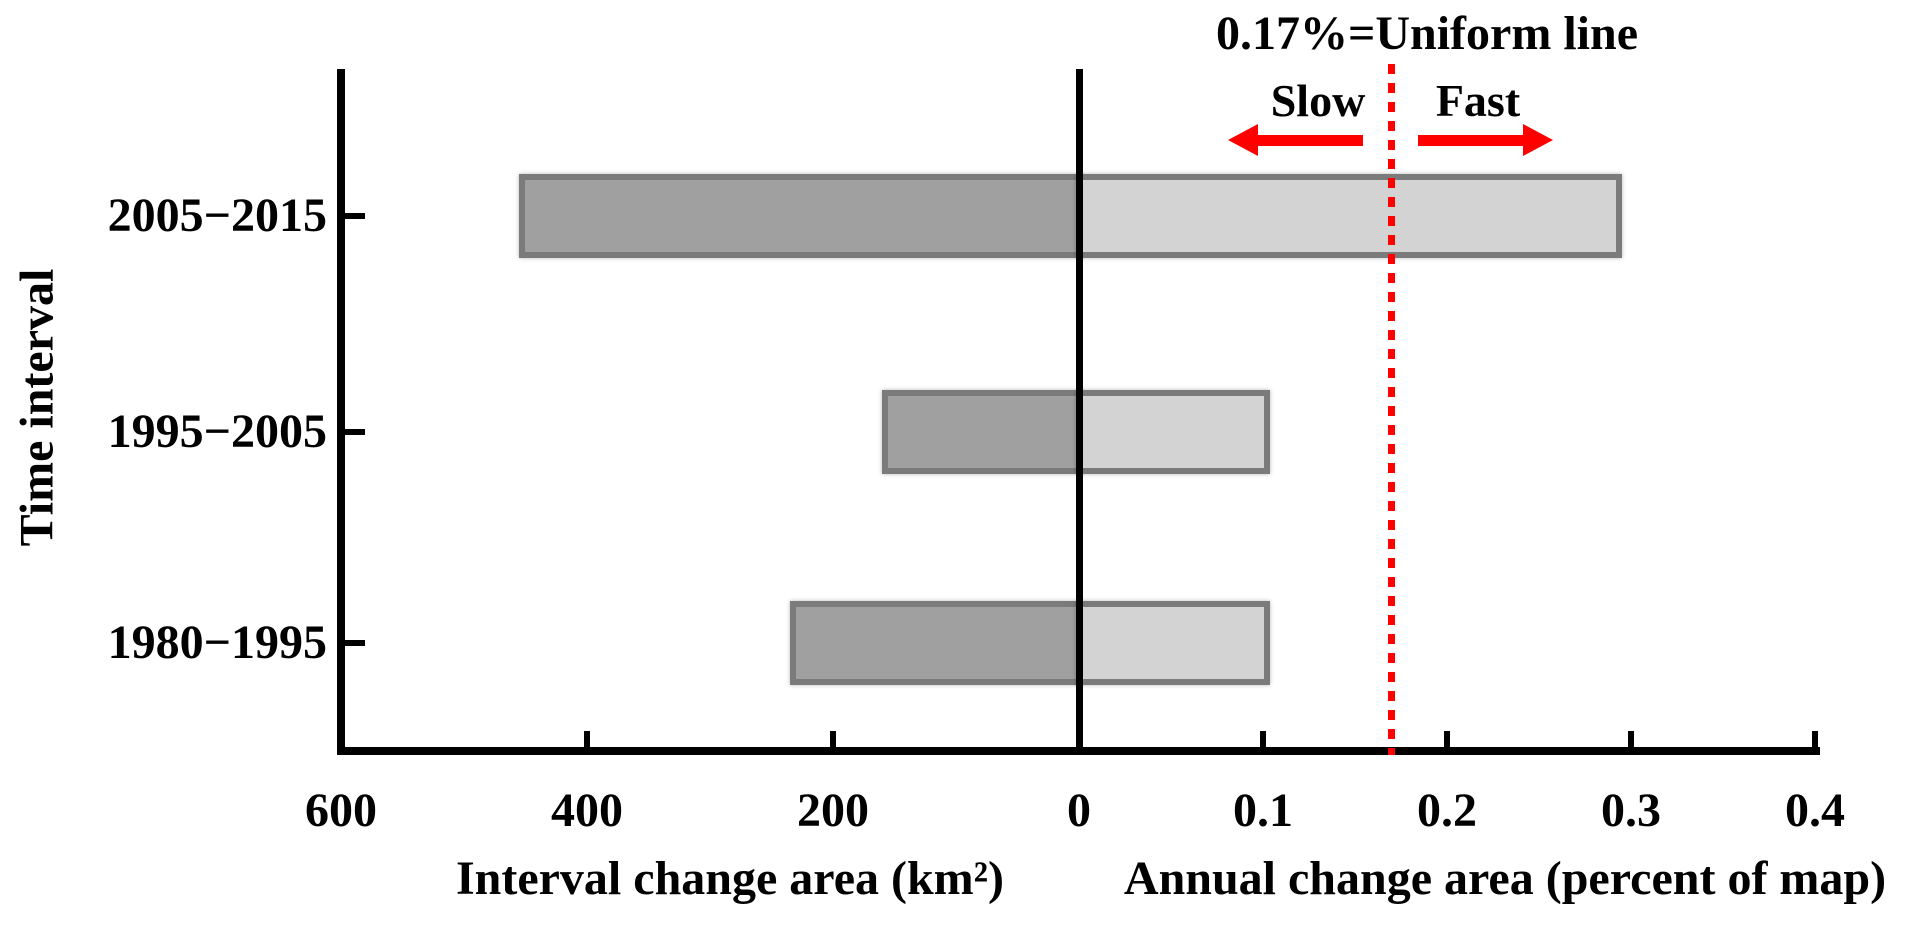  What do you see at coordinates (800, 215) in the screenshot?
I see `bar-interval-2005−2015` at bounding box center [800, 215].